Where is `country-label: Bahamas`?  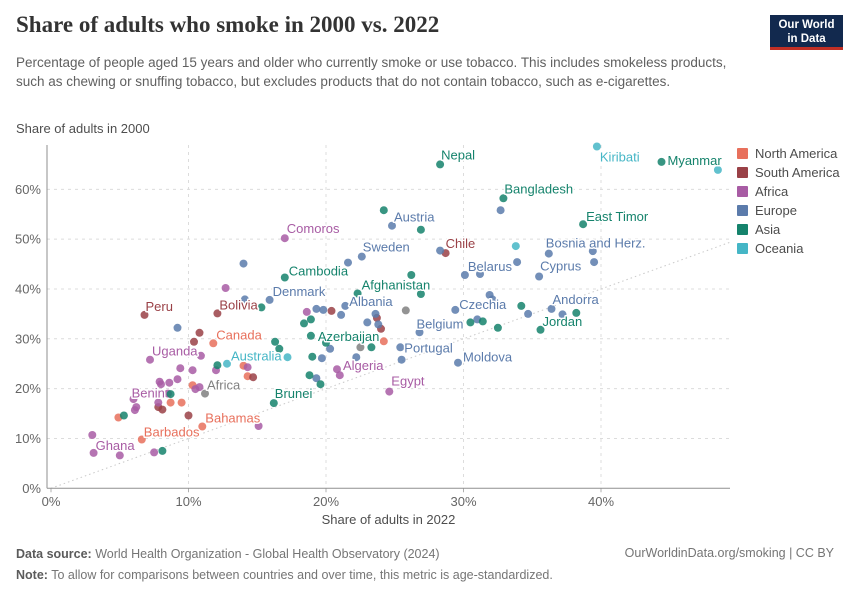 country-label: Bahamas is located at coordinates (233, 418).